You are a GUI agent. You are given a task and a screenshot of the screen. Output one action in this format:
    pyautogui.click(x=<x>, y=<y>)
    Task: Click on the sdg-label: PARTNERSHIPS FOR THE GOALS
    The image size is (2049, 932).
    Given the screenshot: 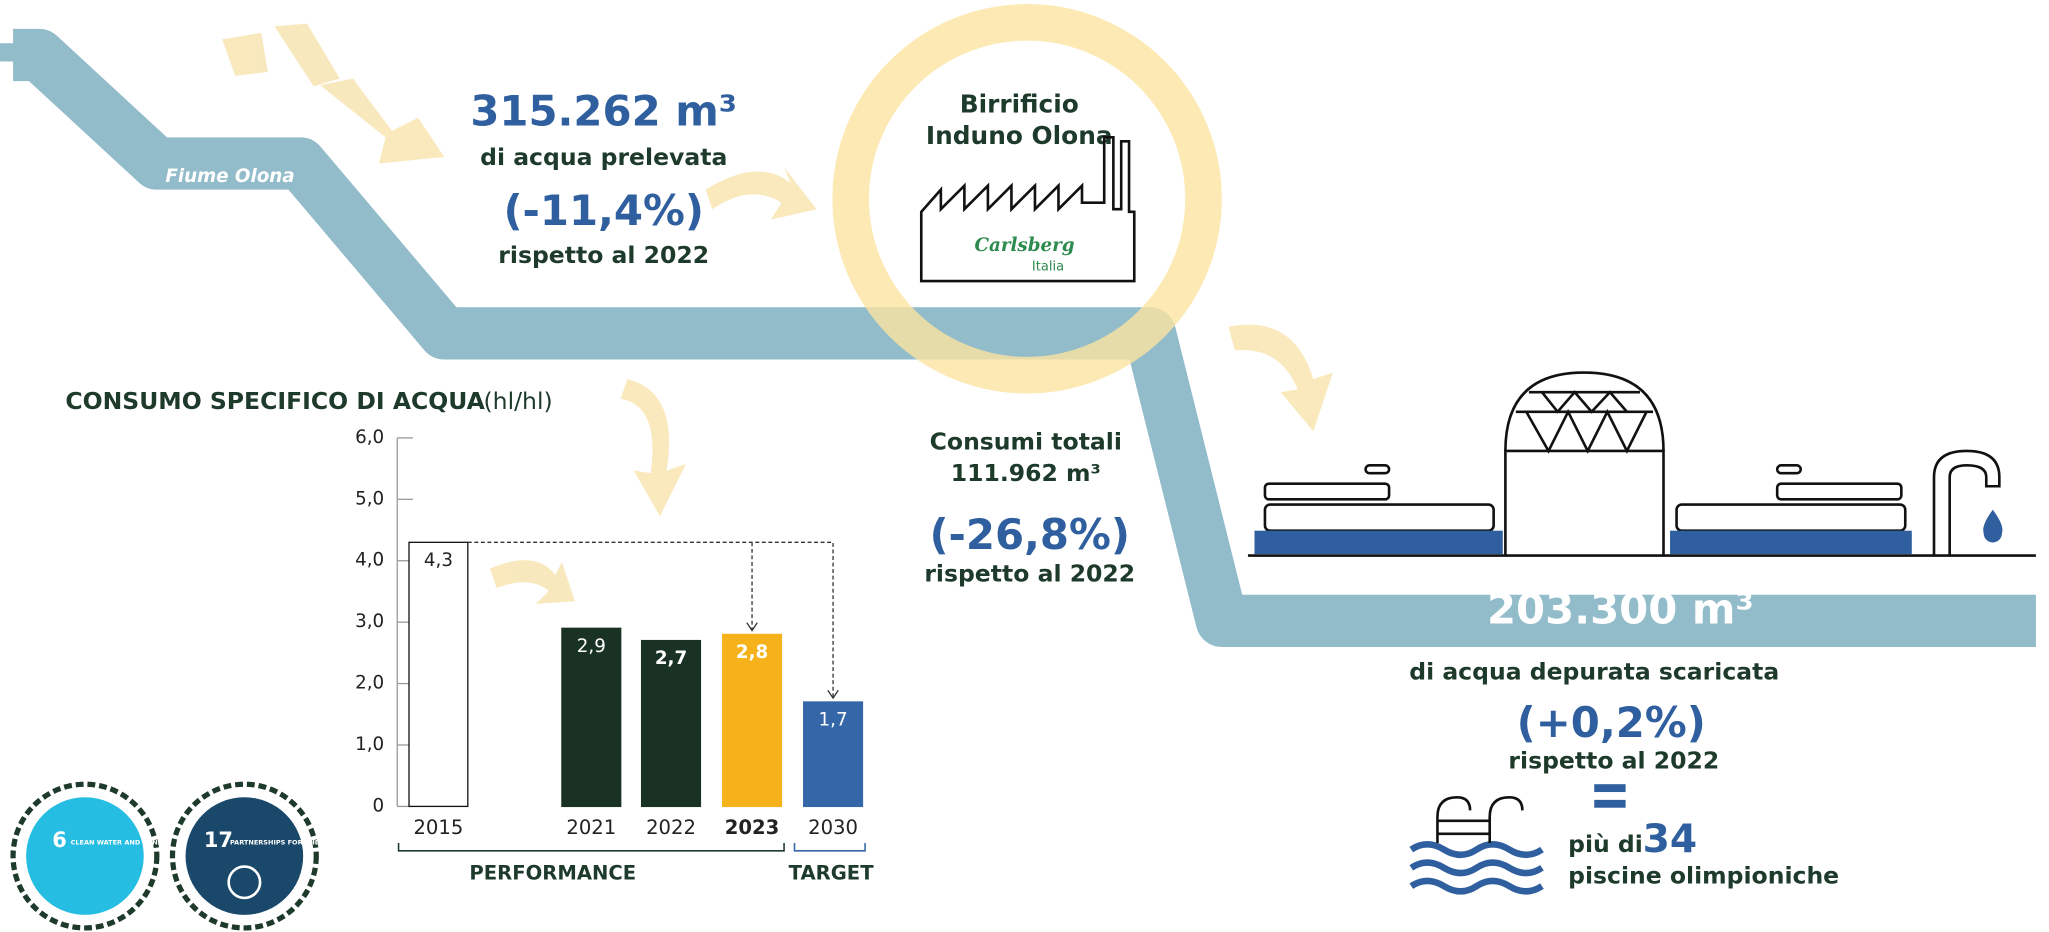 What is the action you would take?
    pyautogui.click(x=288, y=842)
    